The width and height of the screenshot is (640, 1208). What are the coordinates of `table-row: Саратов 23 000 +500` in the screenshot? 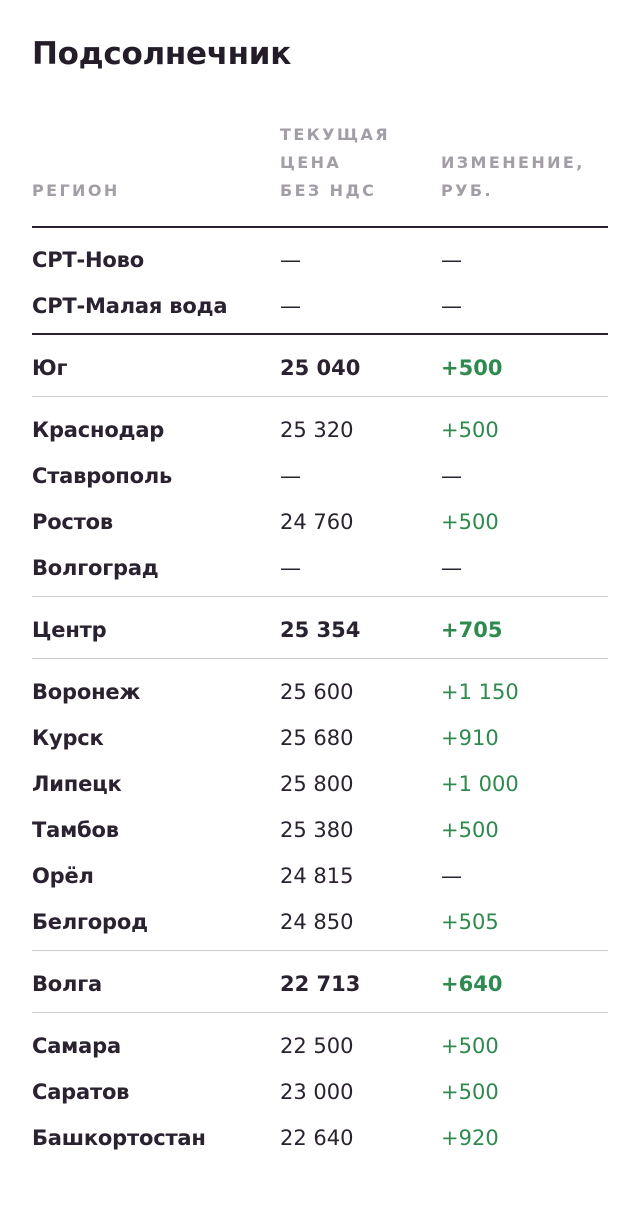 It's located at (320, 1092).